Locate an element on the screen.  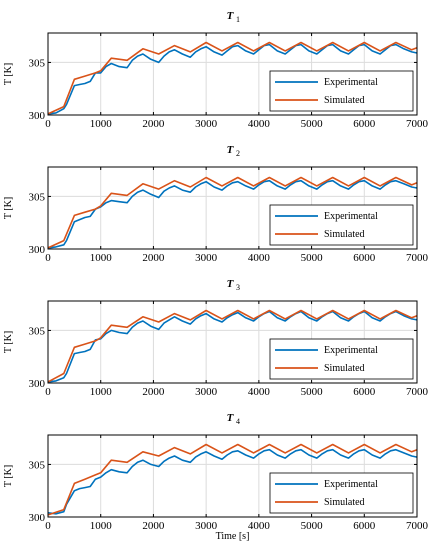
chart-title-subscript: 3 is located at coordinates (238, 287).